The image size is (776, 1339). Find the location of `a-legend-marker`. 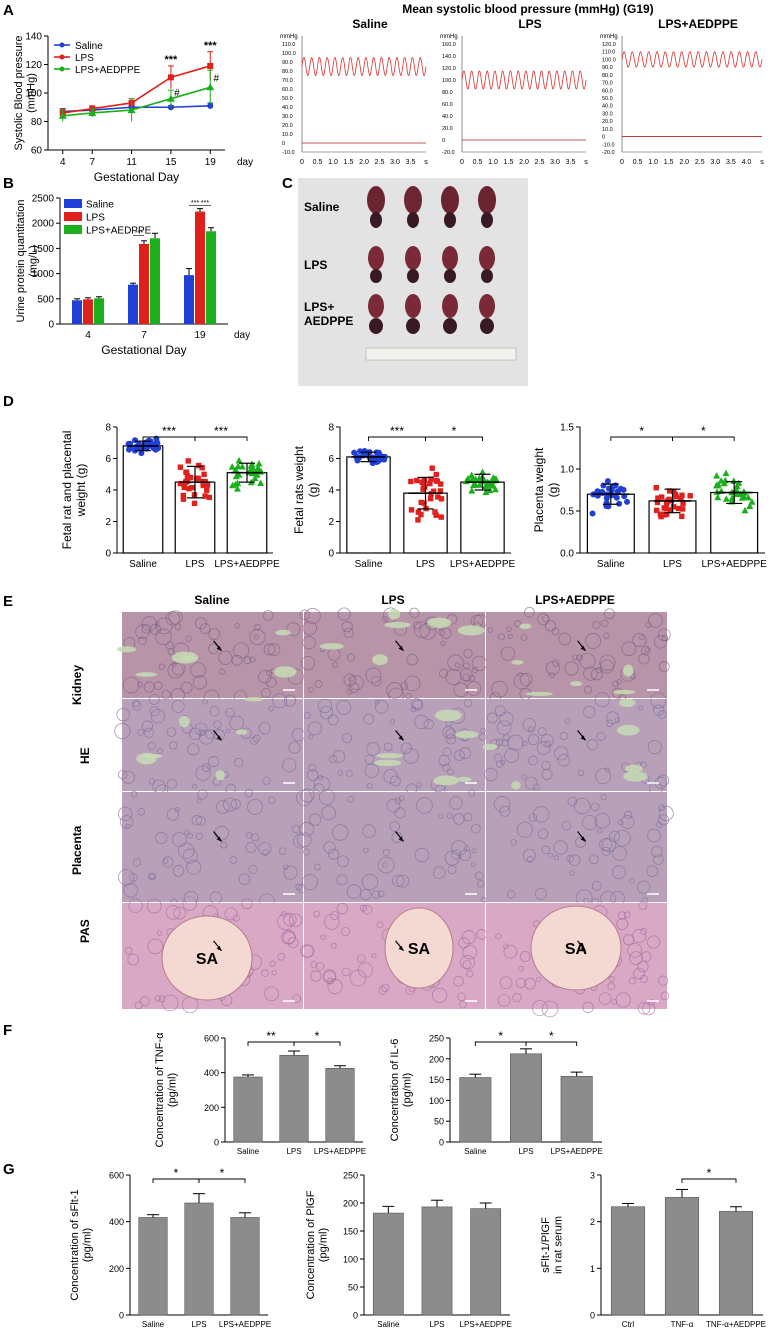

a-legend-marker is located at coordinates (62, 45).